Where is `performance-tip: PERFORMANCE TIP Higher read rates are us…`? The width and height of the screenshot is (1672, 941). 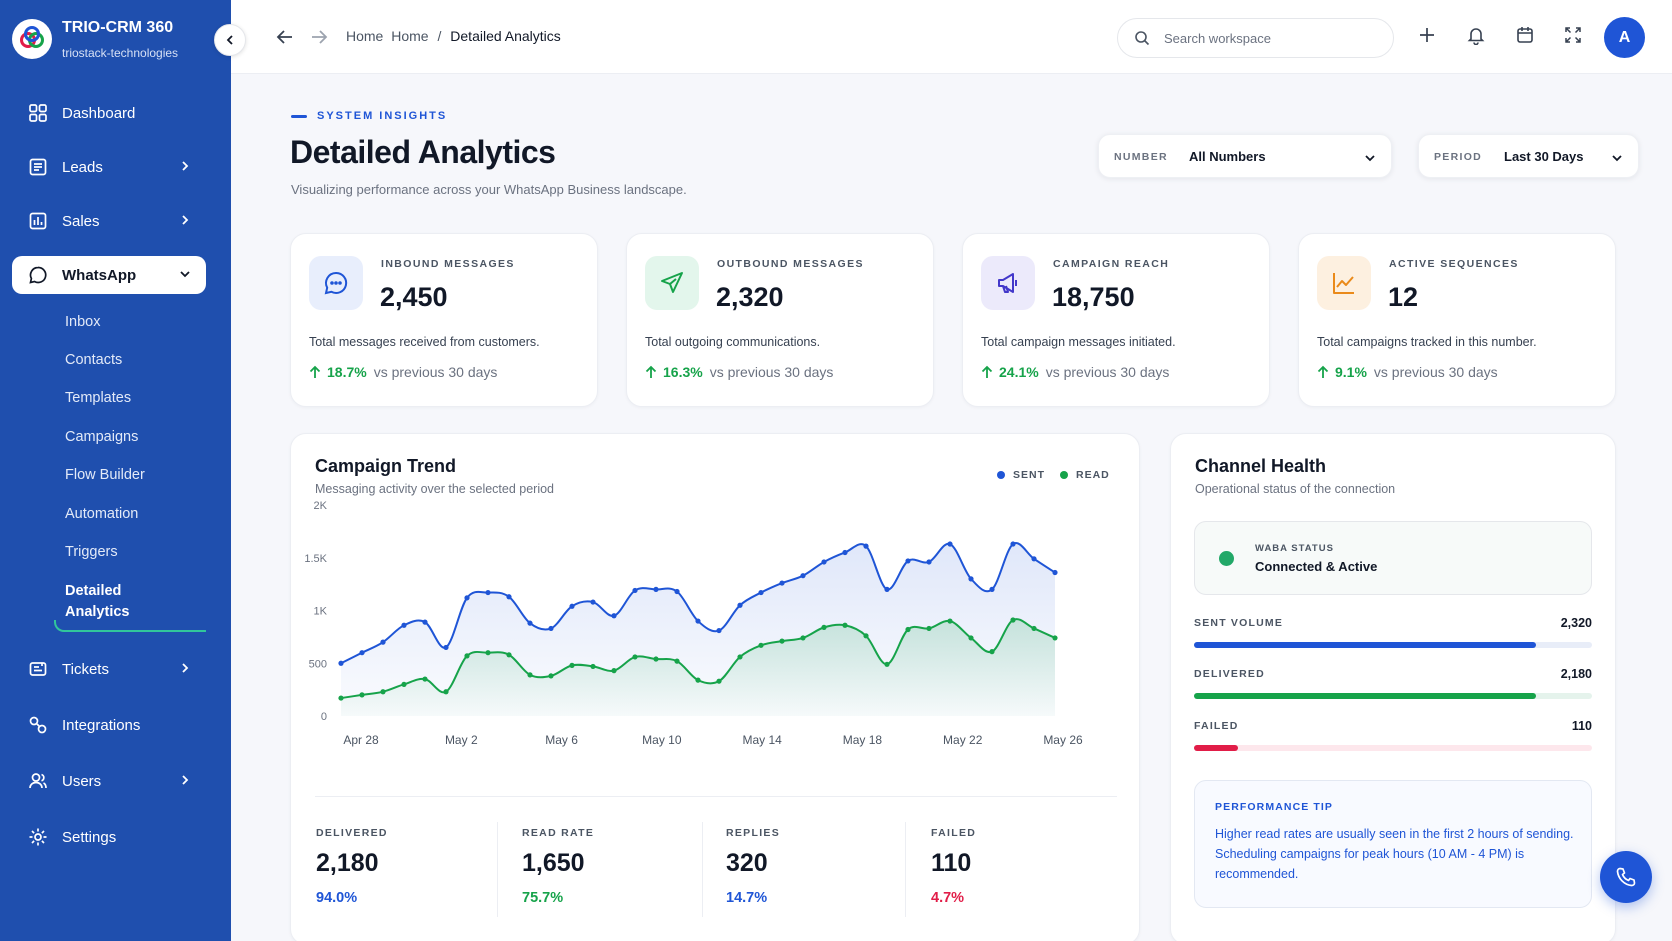 performance-tip: PERFORMANCE TIP Higher read rates are us… is located at coordinates (1393, 844).